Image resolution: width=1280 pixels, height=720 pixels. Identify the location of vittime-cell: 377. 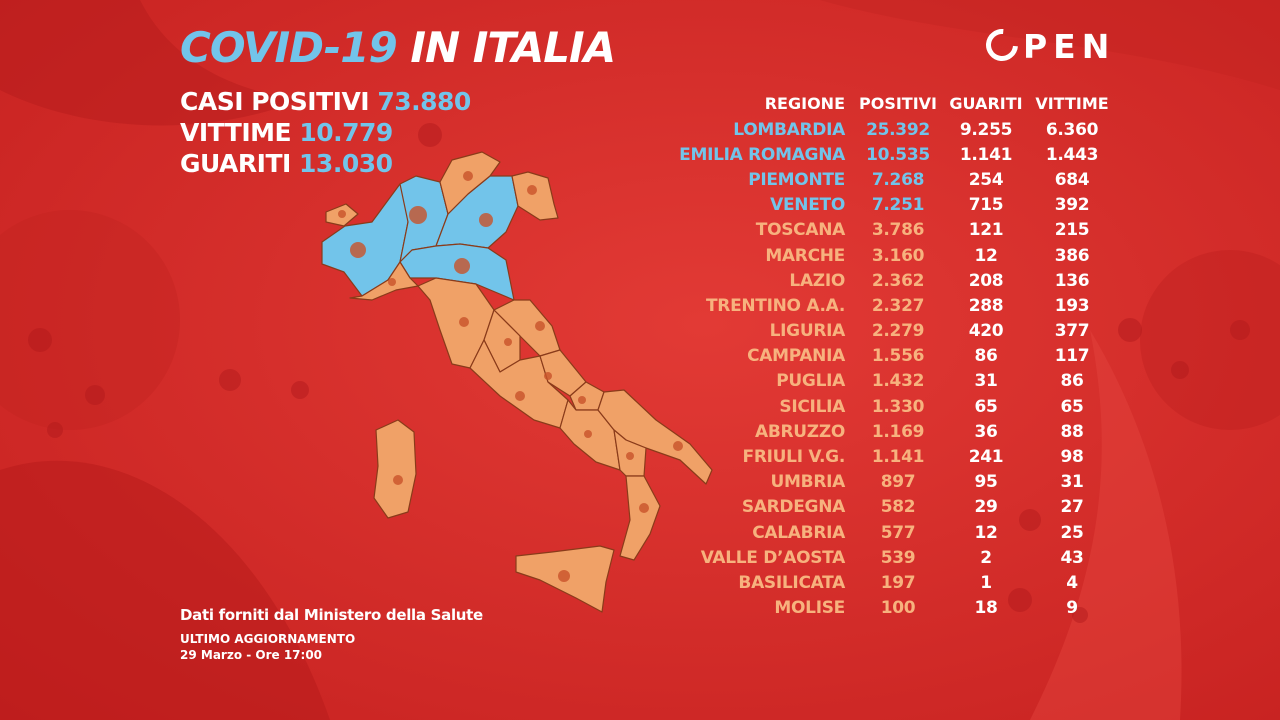
(1072, 331).